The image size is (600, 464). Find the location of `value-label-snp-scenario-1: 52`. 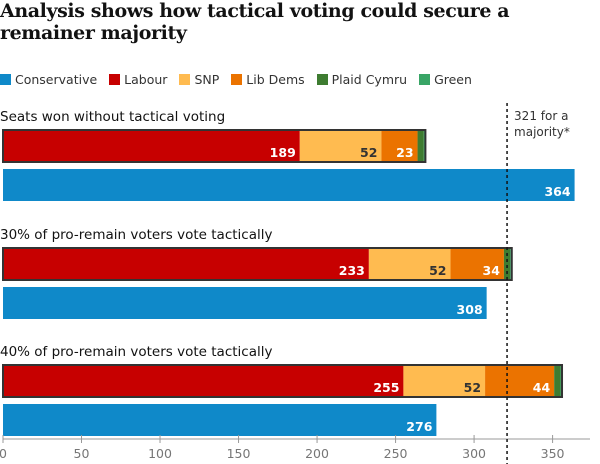

value-label-snp-scenario-1: 52 is located at coordinates (368, 152).